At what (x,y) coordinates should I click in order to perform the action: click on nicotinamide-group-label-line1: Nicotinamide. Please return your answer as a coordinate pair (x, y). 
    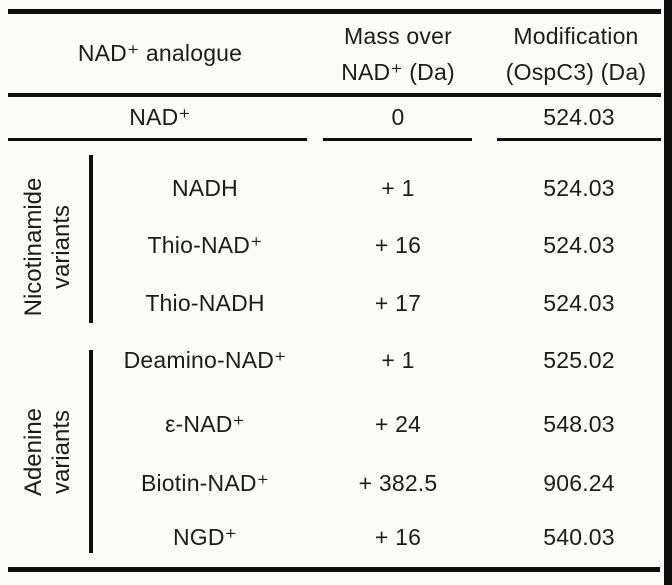
    Looking at the image, I should click on (33, 247).